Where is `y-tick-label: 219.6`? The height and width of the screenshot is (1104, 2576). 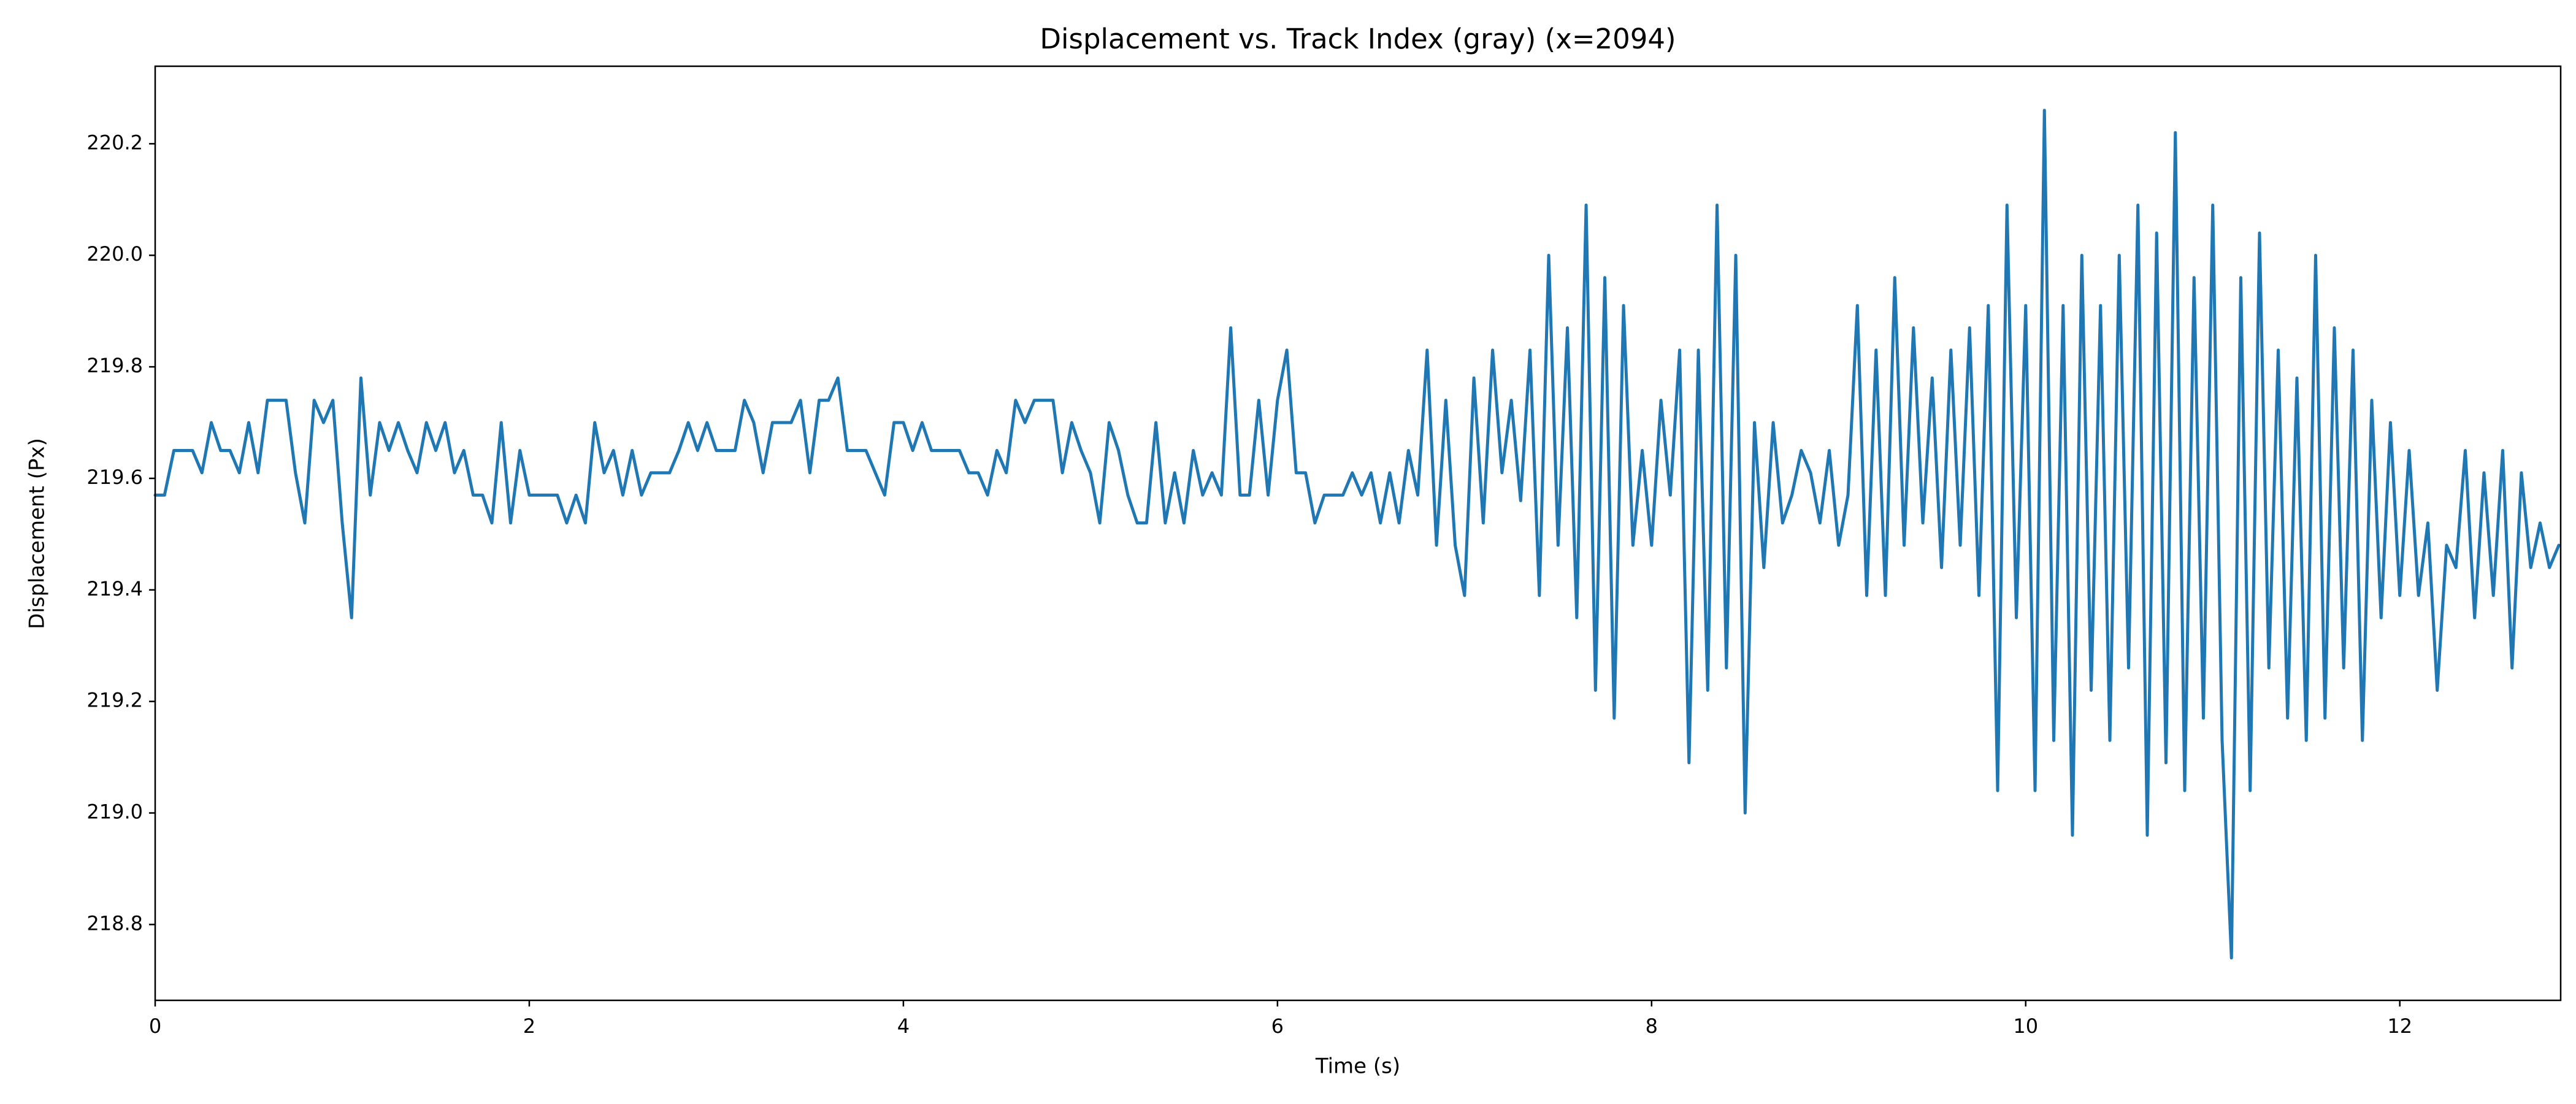
y-tick-label: 219.6 is located at coordinates (114, 477).